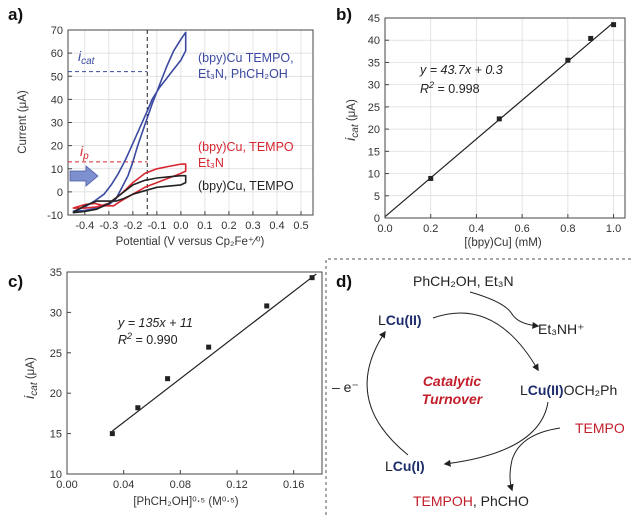 The image size is (632, 520). I want to click on c-xtick-label: 0.04, so click(123, 485).